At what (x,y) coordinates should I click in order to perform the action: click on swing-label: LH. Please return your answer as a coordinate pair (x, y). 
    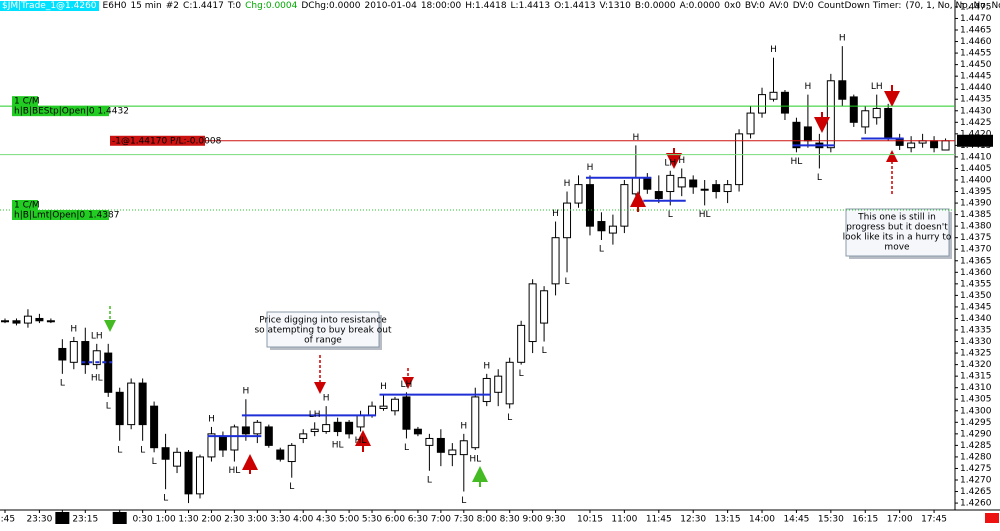
    Looking at the image, I should click on (670, 163).